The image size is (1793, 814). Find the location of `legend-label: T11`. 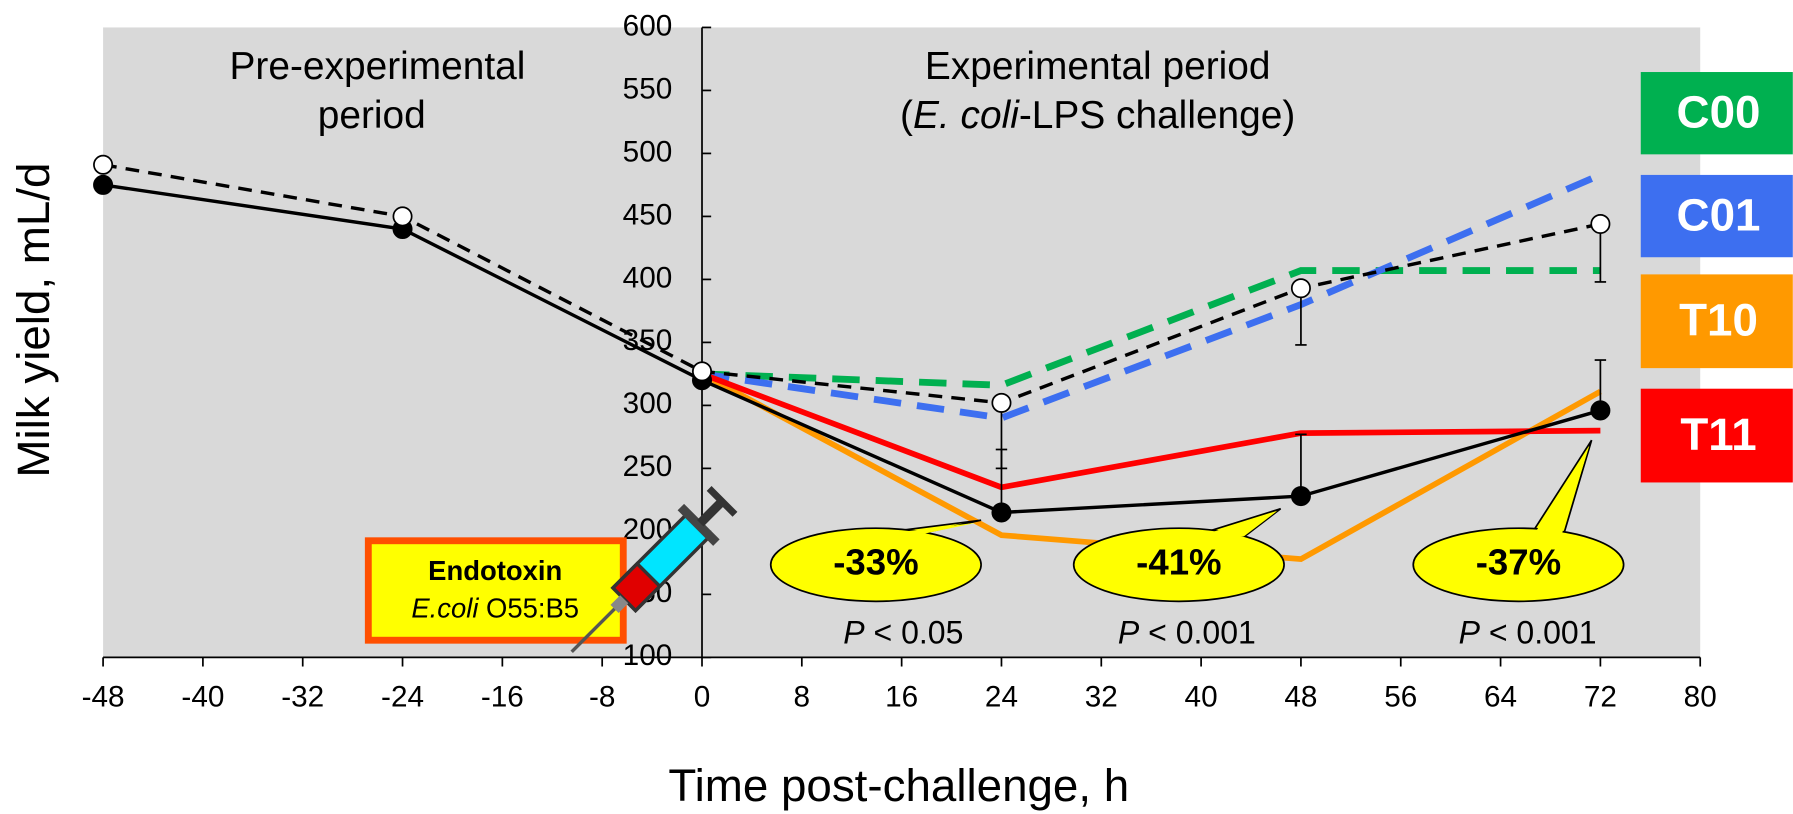

legend-label: T11 is located at coordinates (1718, 434).